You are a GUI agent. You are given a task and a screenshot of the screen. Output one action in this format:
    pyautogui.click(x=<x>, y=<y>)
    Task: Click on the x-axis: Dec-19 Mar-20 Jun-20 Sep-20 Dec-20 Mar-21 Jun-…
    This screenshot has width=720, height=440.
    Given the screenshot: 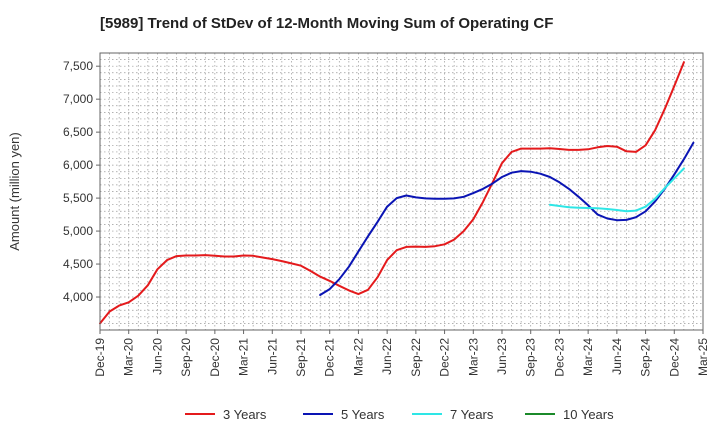 What is the action you would take?
    pyautogui.click(x=401, y=353)
    